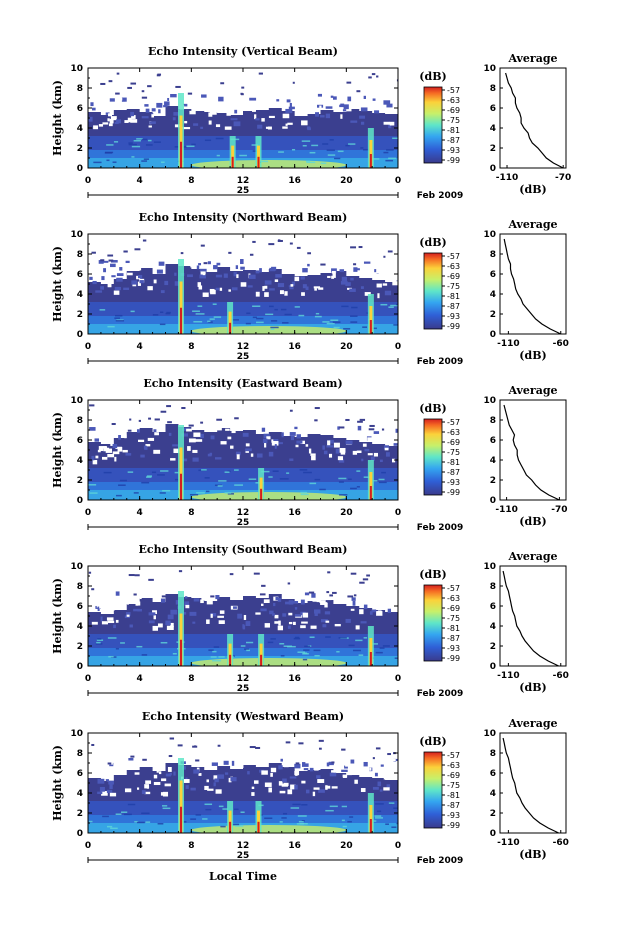 Image resolution: width=620 pixels, height=929 pixels. Describe the element at coordinates (532, 286) in the screenshot. I see `average-profile-line` at that location.